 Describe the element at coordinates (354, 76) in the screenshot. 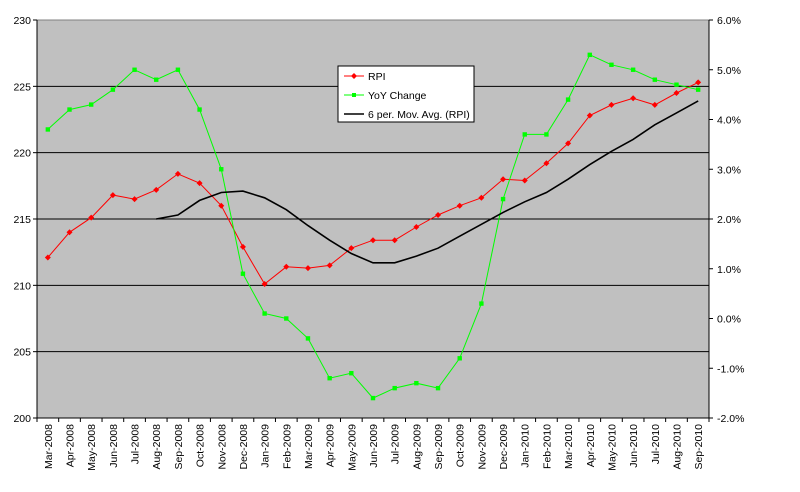

I see `legend-swatch-rpi-marker` at that location.